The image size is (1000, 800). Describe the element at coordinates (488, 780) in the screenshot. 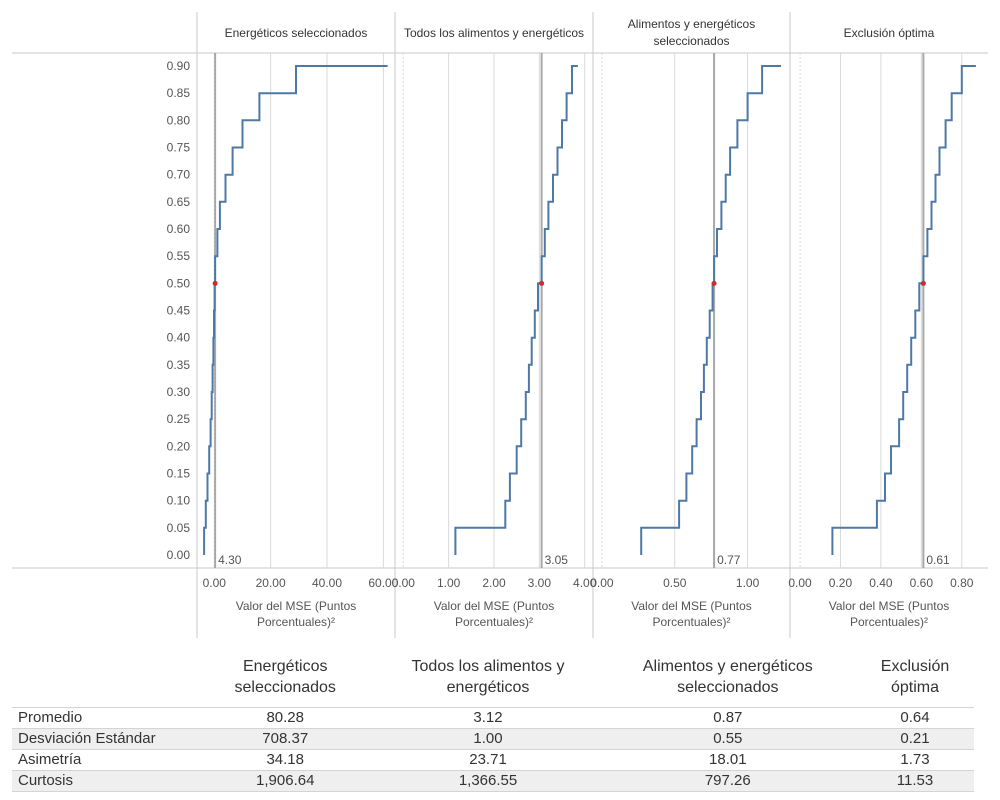

I see `table-cell: 1,366.55` at that location.